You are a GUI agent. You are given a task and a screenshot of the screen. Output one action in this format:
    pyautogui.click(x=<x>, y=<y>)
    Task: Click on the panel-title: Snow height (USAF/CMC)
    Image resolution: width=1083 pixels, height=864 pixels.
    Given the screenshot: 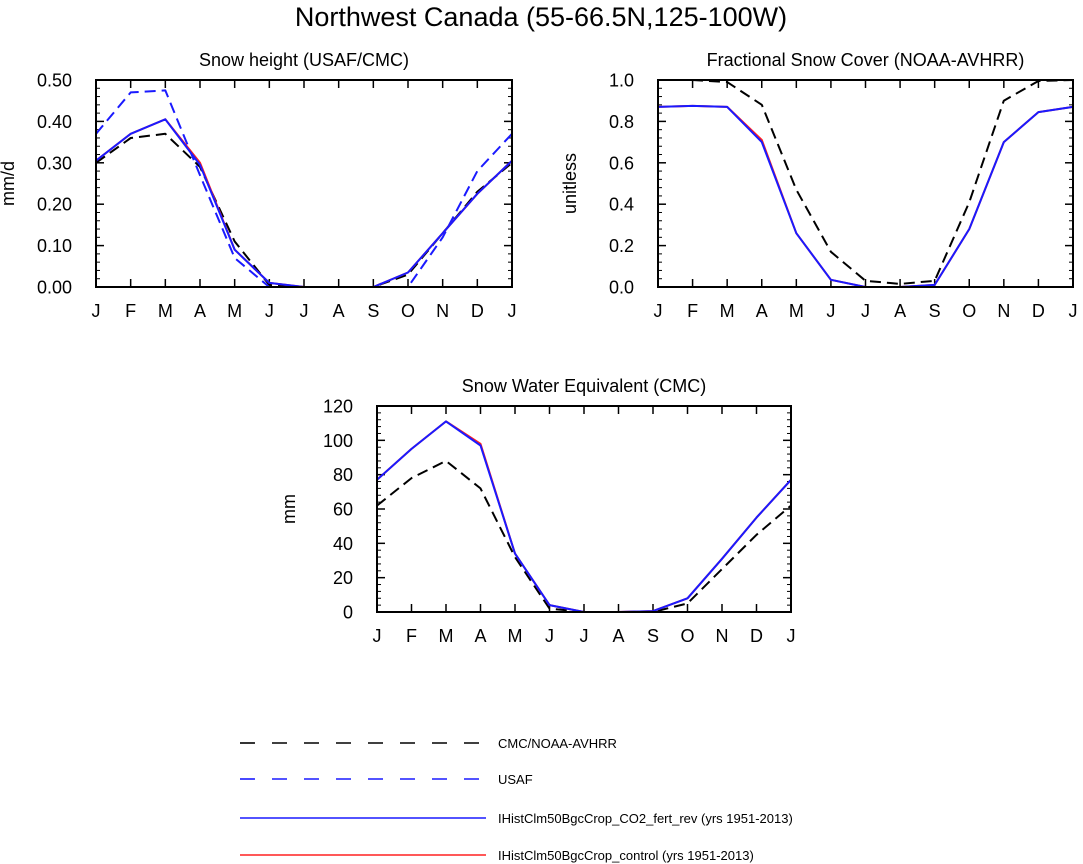 What is the action you would take?
    pyautogui.click(x=304, y=60)
    